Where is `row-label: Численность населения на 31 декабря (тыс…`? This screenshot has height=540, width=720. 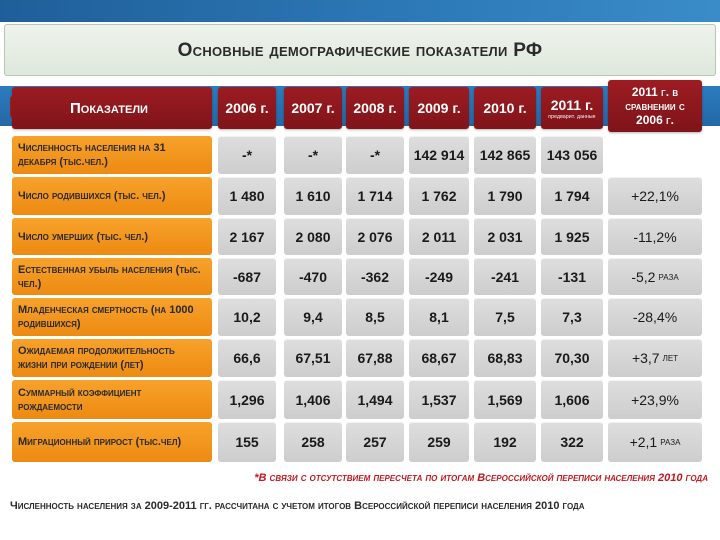 row-label: Численность населения на 31 декабря (тыс… is located at coordinates (112, 155).